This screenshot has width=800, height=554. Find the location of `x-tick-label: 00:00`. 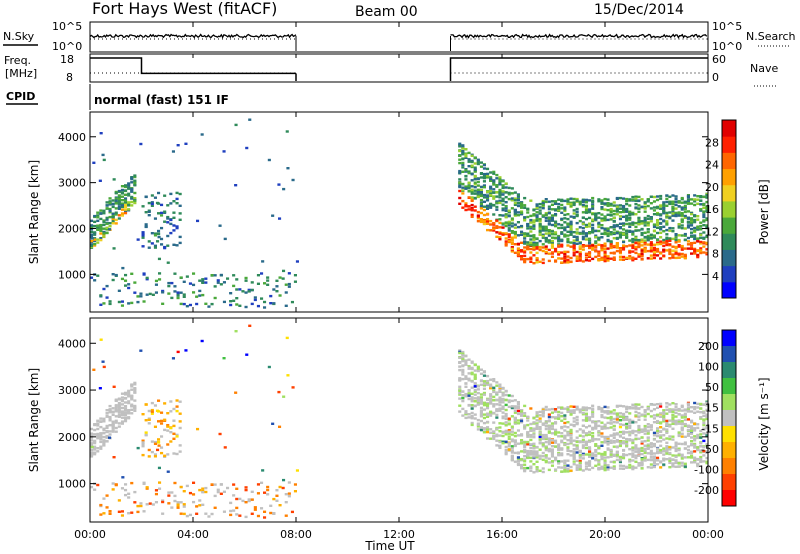

x-tick-label: 00:00 is located at coordinates (708, 534).